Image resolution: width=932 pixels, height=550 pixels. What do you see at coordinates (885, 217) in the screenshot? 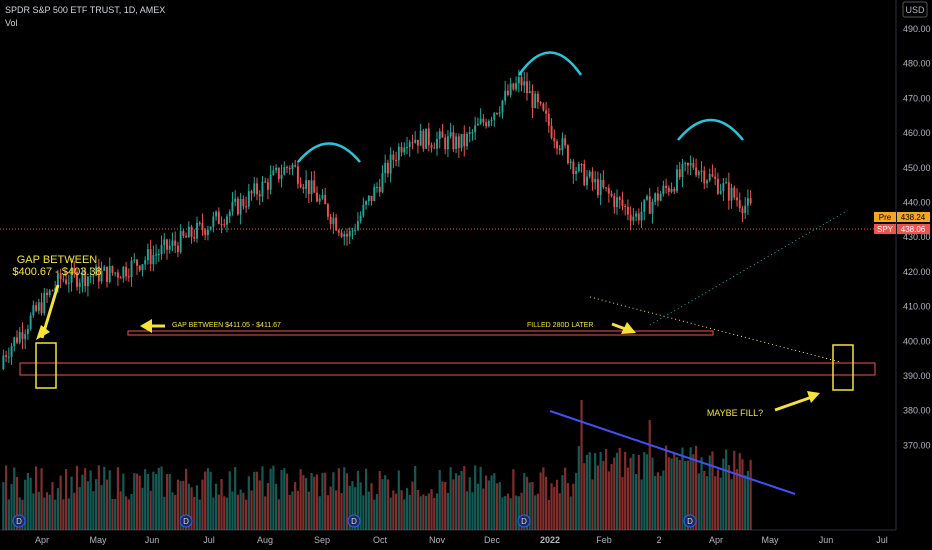
I see `pre-label: Pre` at bounding box center [885, 217].